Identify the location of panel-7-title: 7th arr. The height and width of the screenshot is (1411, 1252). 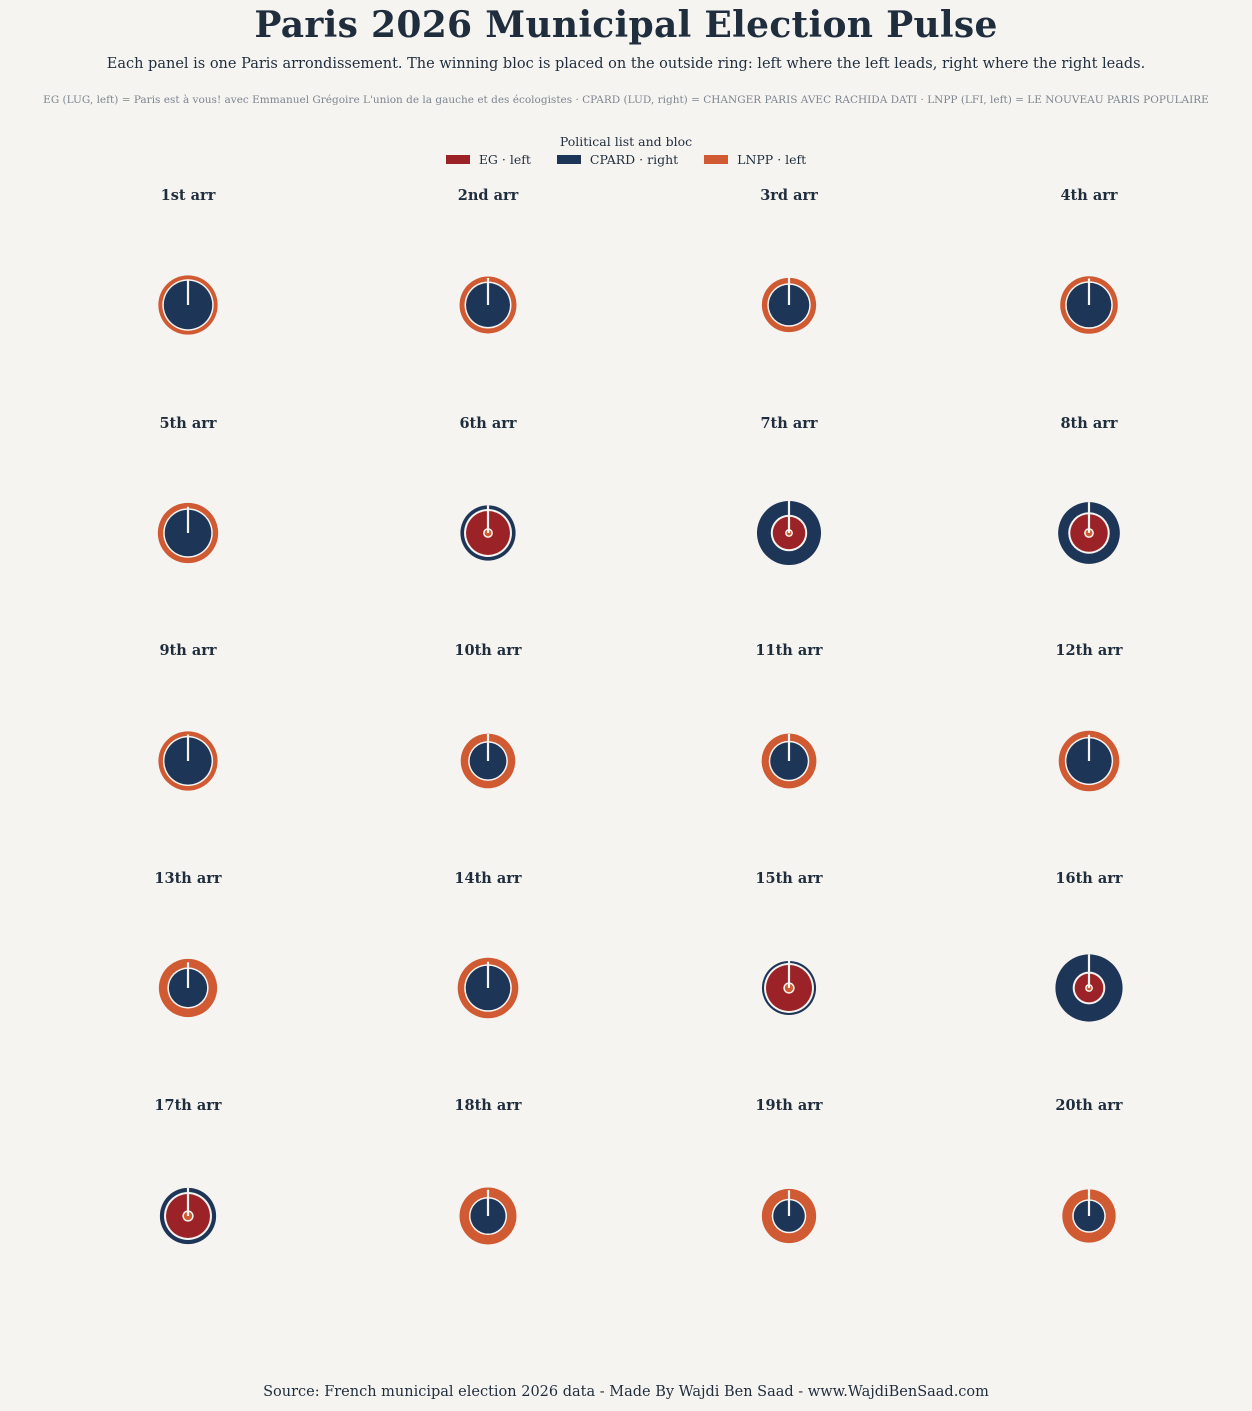
(788, 423).